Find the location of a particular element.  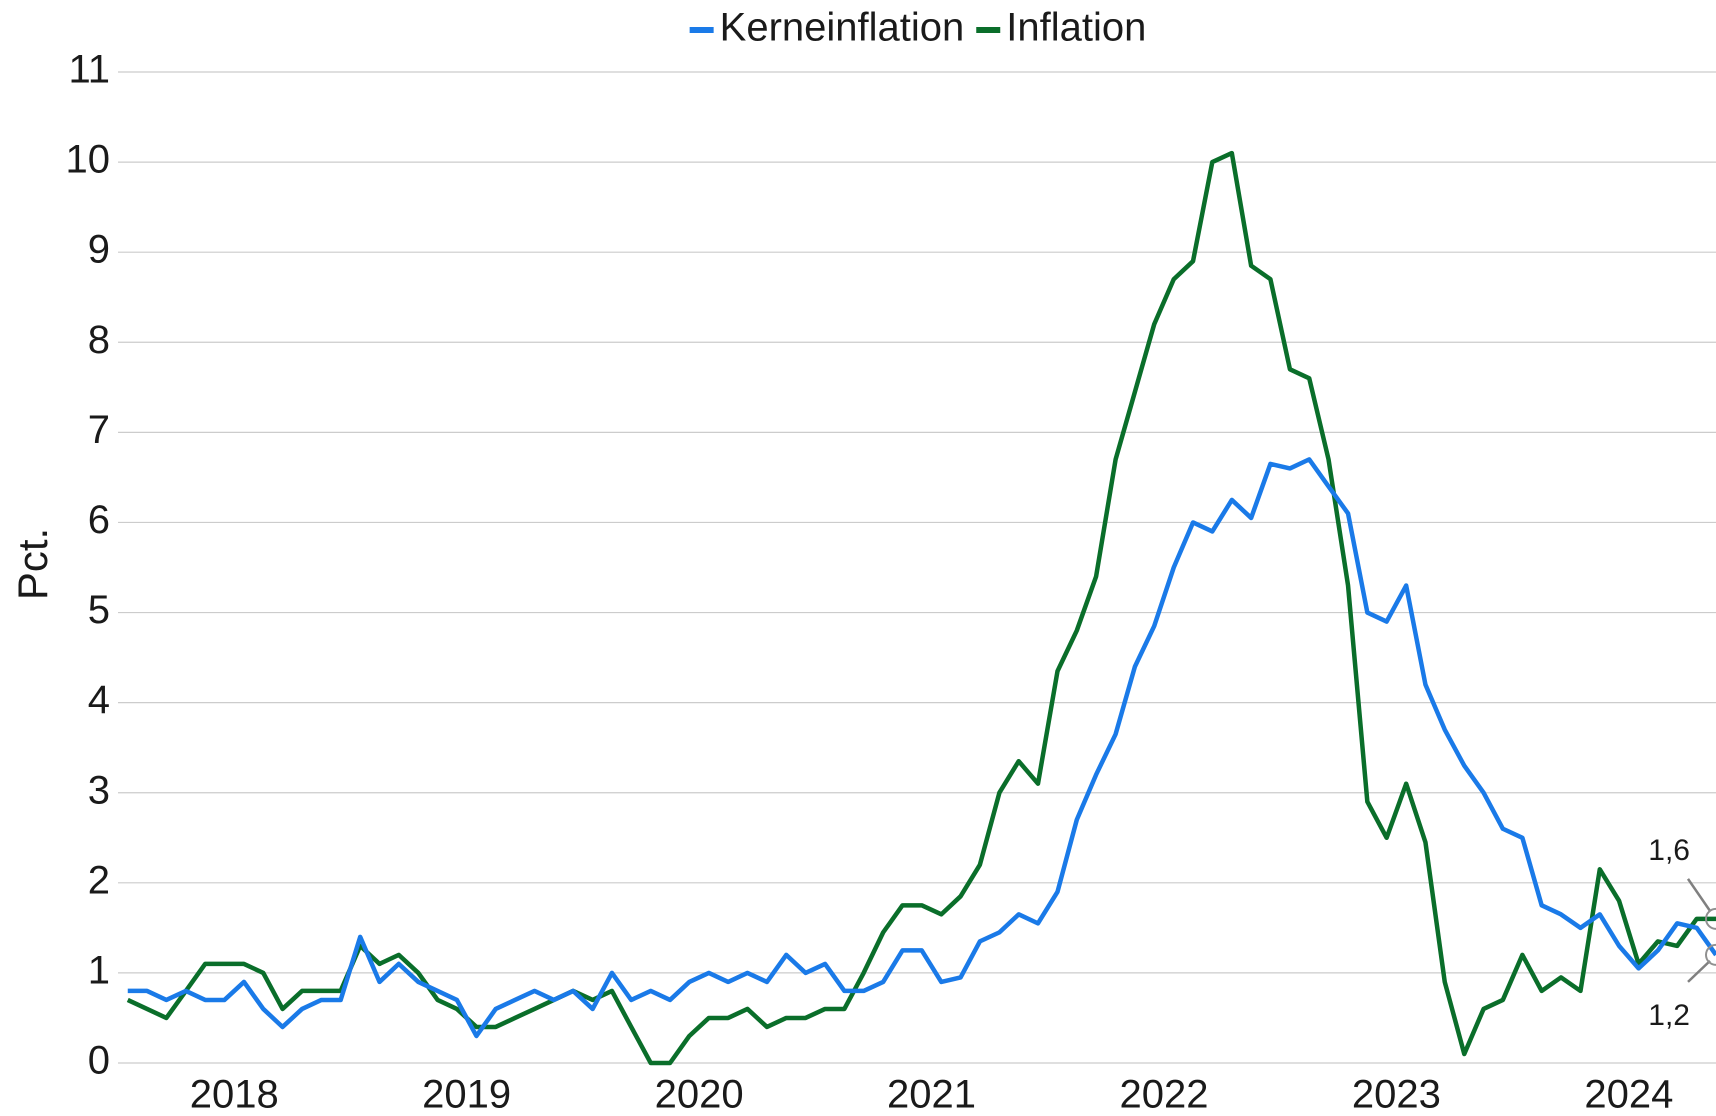

y-tick-label: 1 is located at coordinates (99, 970).